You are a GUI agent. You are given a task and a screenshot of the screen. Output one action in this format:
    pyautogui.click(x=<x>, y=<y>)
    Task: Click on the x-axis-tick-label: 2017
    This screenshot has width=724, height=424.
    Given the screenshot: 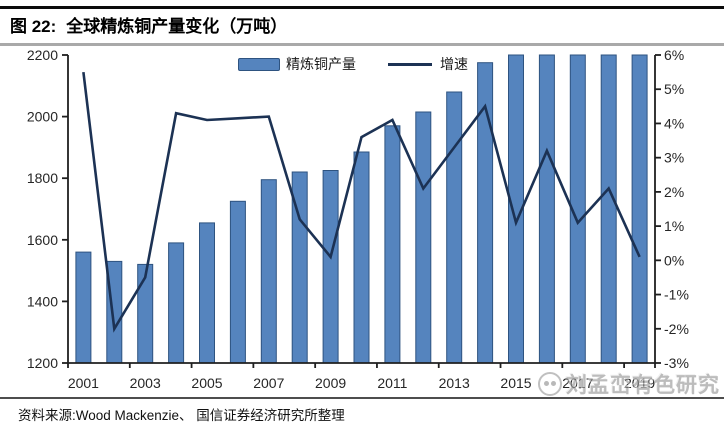 What is the action you would take?
    pyautogui.click(x=577, y=383)
    